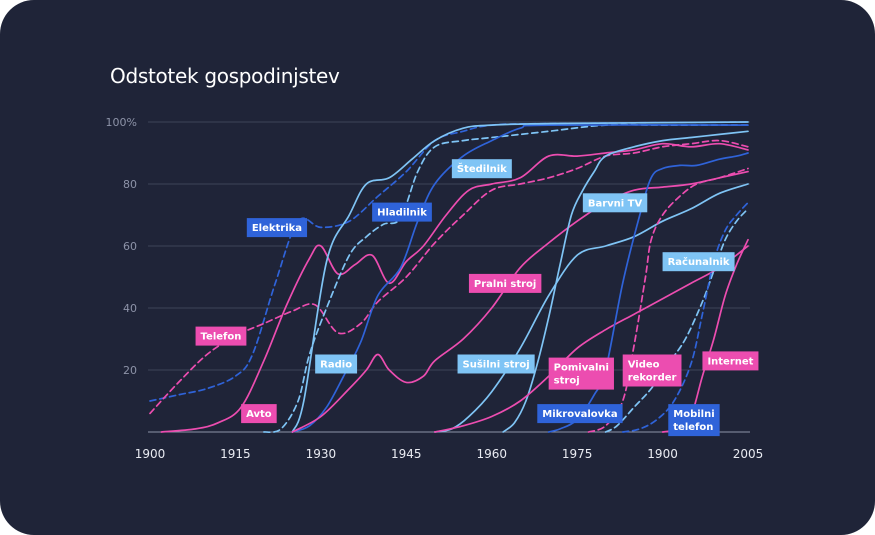 The width and height of the screenshot is (875, 535). Describe the element at coordinates (225, 76) in the screenshot. I see `chart-title: Odstotek gospodinjstev` at that location.